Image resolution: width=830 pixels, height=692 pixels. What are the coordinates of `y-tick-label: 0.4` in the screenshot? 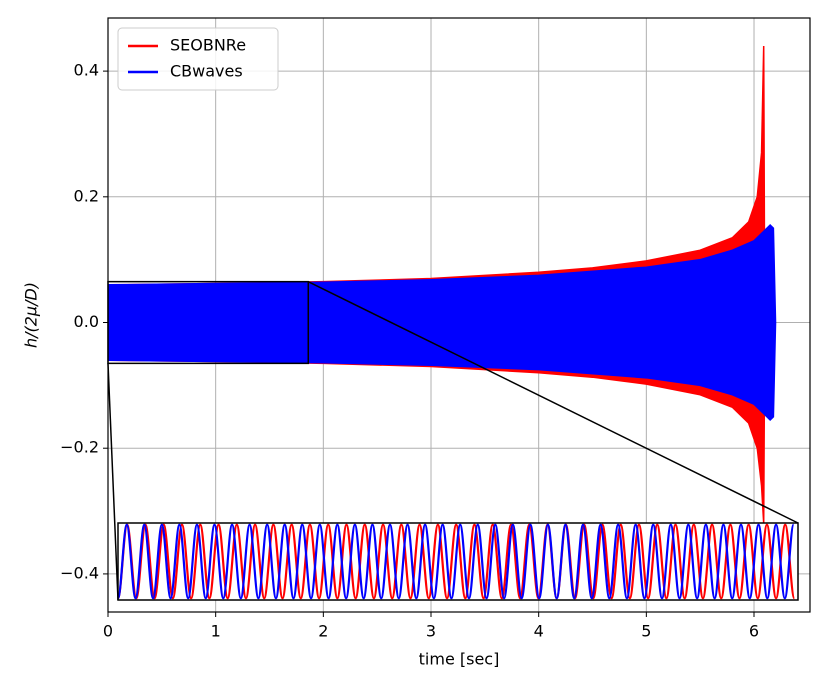 It's located at (86, 70).